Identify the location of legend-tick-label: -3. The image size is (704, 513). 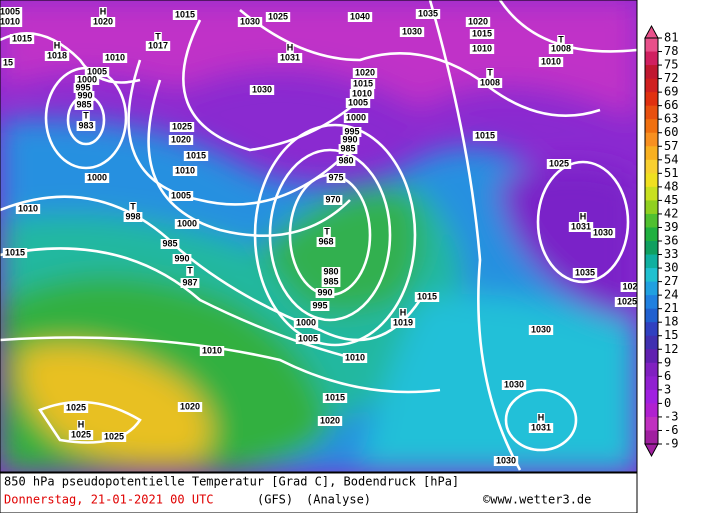
(671, 416).